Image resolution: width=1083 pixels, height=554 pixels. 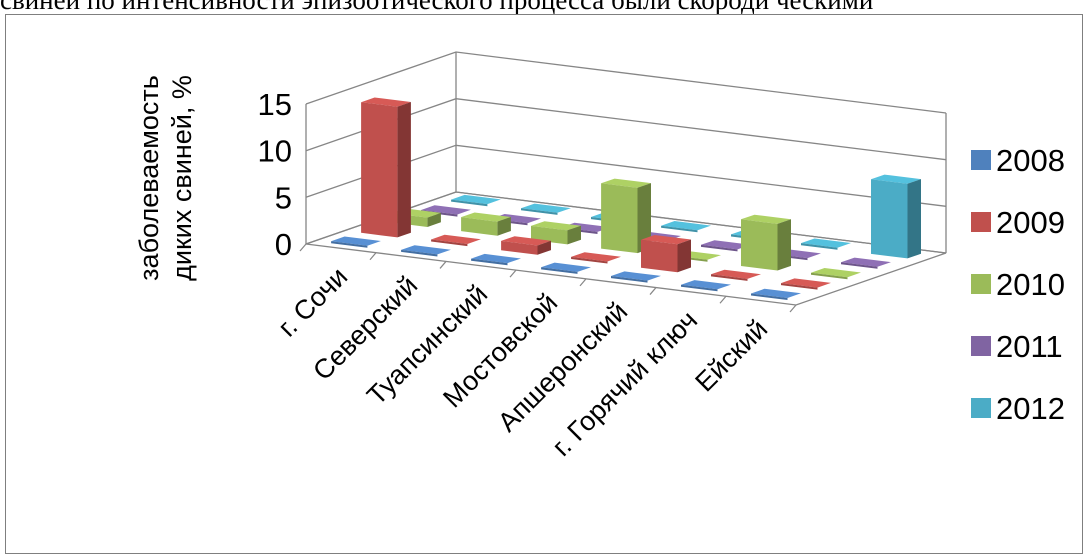 What do you see at coordinates (1030, 222) in the screenshot?
I see `legend-label: 2009` at bounding box center [1030, 222].